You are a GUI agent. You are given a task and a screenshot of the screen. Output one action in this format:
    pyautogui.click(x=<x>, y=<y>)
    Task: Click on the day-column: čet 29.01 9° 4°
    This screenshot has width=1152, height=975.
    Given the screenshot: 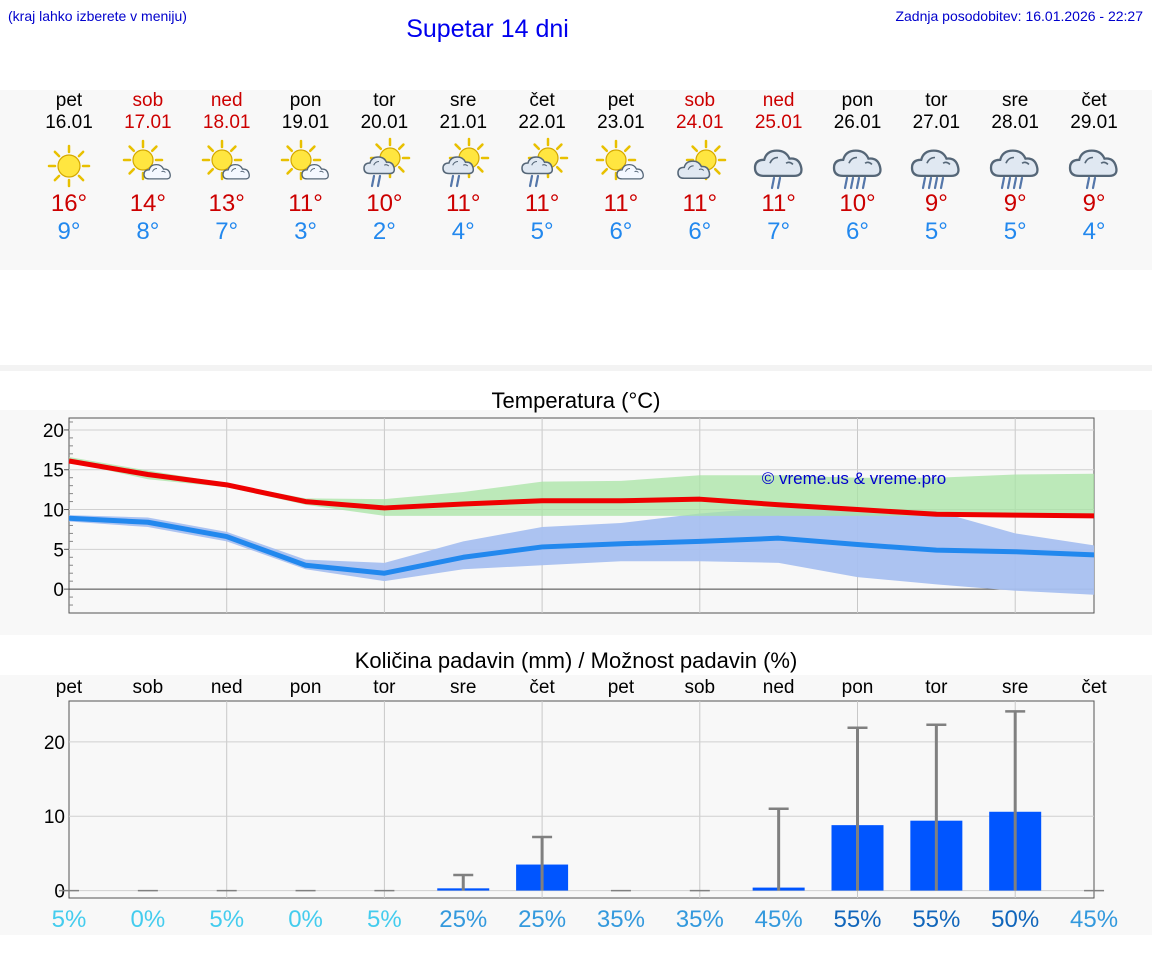 What is the action you would take?
    pyautogui.click(x=1094, y=168)
    